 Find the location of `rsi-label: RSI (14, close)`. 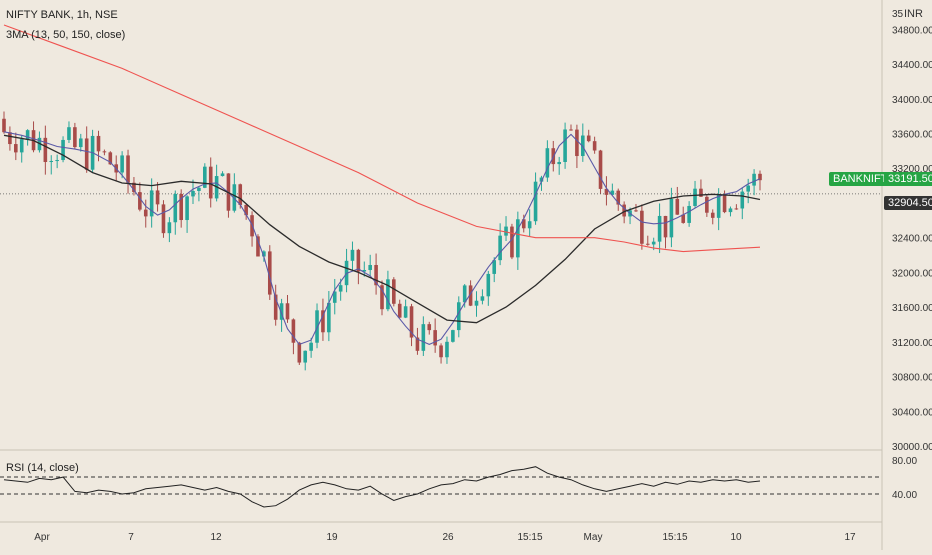

rsi-label: RSI (14, close) is located at coordinates (42, 468).